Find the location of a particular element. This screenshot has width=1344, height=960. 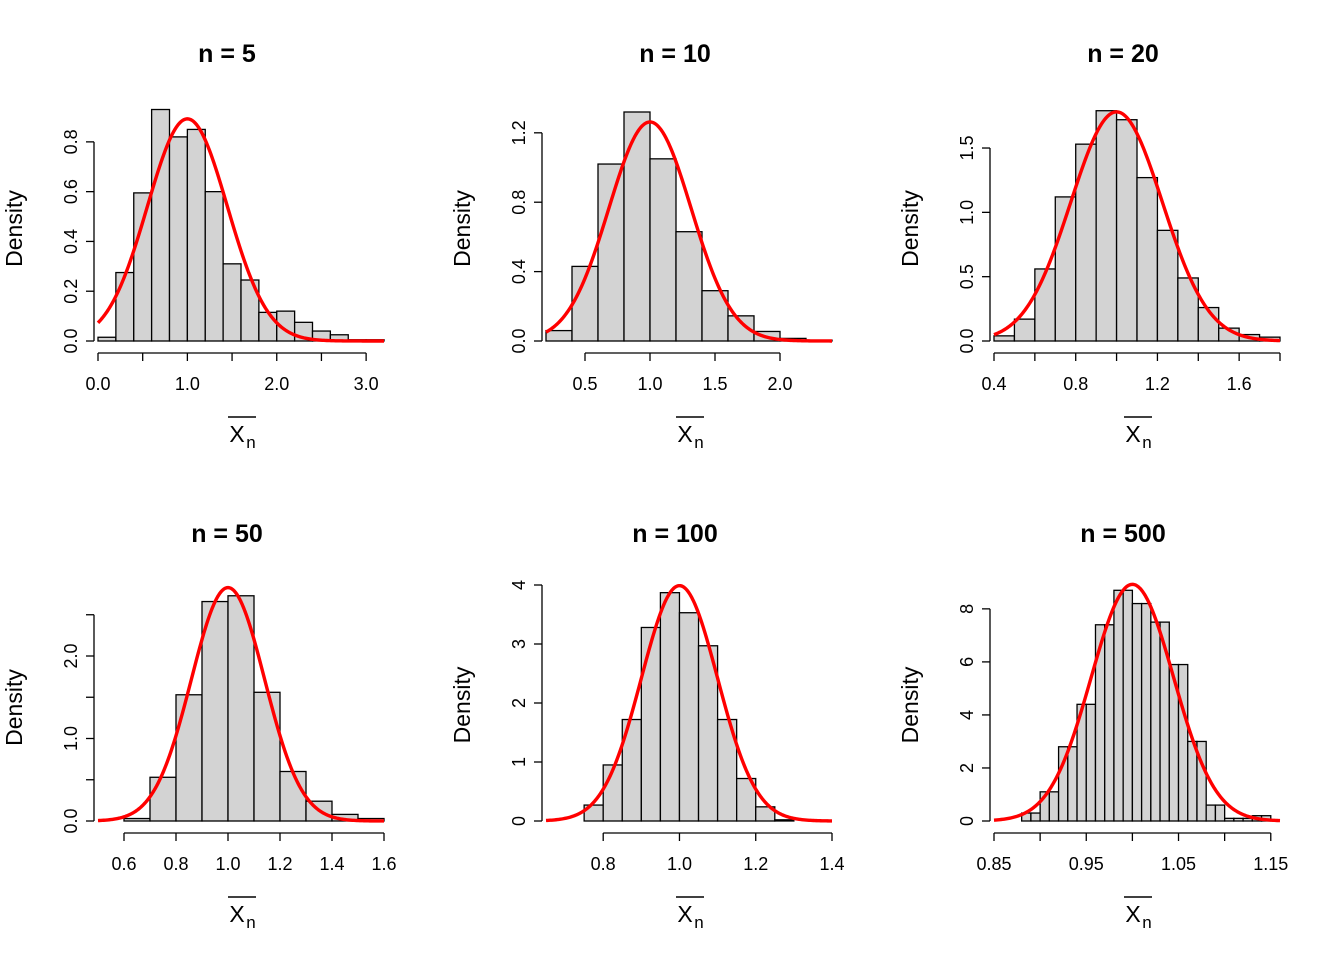

panel-3: n = 20 0.4 0.8 1.2 1.6 0.0 0.5 1.0 1.5 Density X n is located at coordinates (1089, 246).